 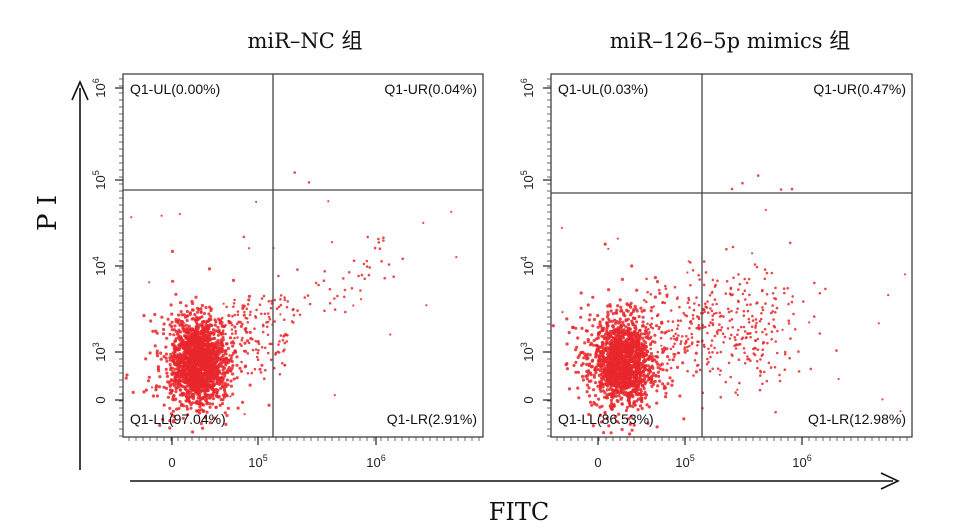 I want to click on quadrant-label-q1-ur: Q1-UR(0.47%), so click(x=859, y=89).